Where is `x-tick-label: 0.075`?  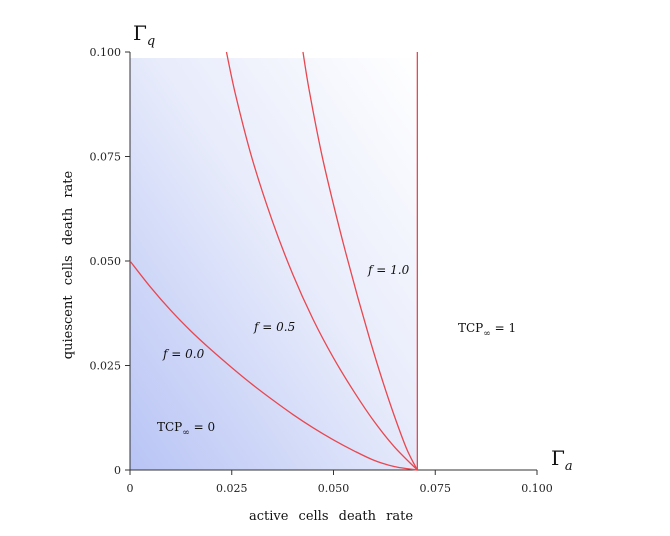
x-tick-label: 0.075 is located at coordinates (436, 488).